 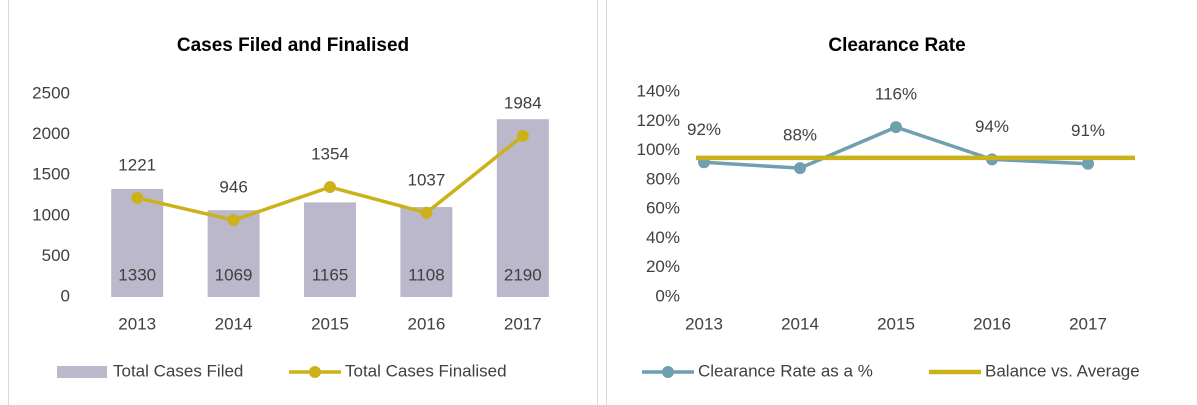 I want to click on y-tick-label: 500, so click(x=56, y=255).